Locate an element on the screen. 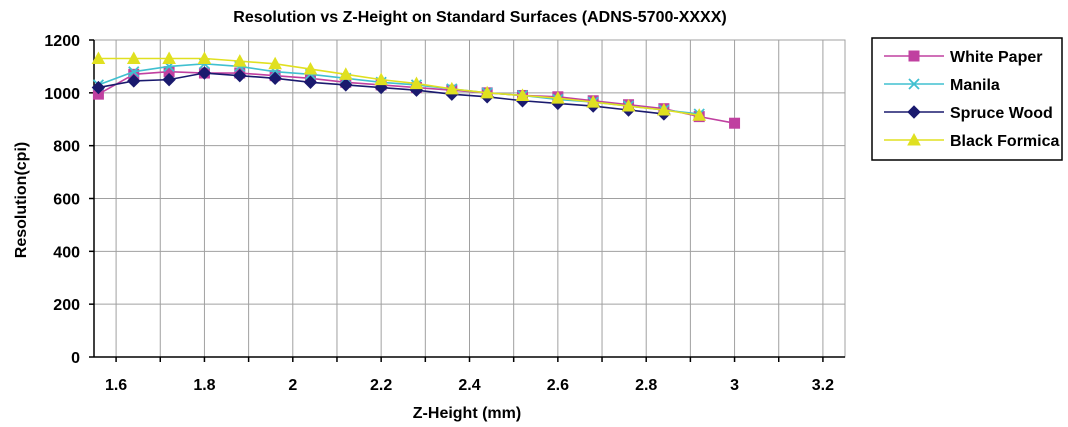  x-tick-label: 2.2 is located at coordinates (381, 385).